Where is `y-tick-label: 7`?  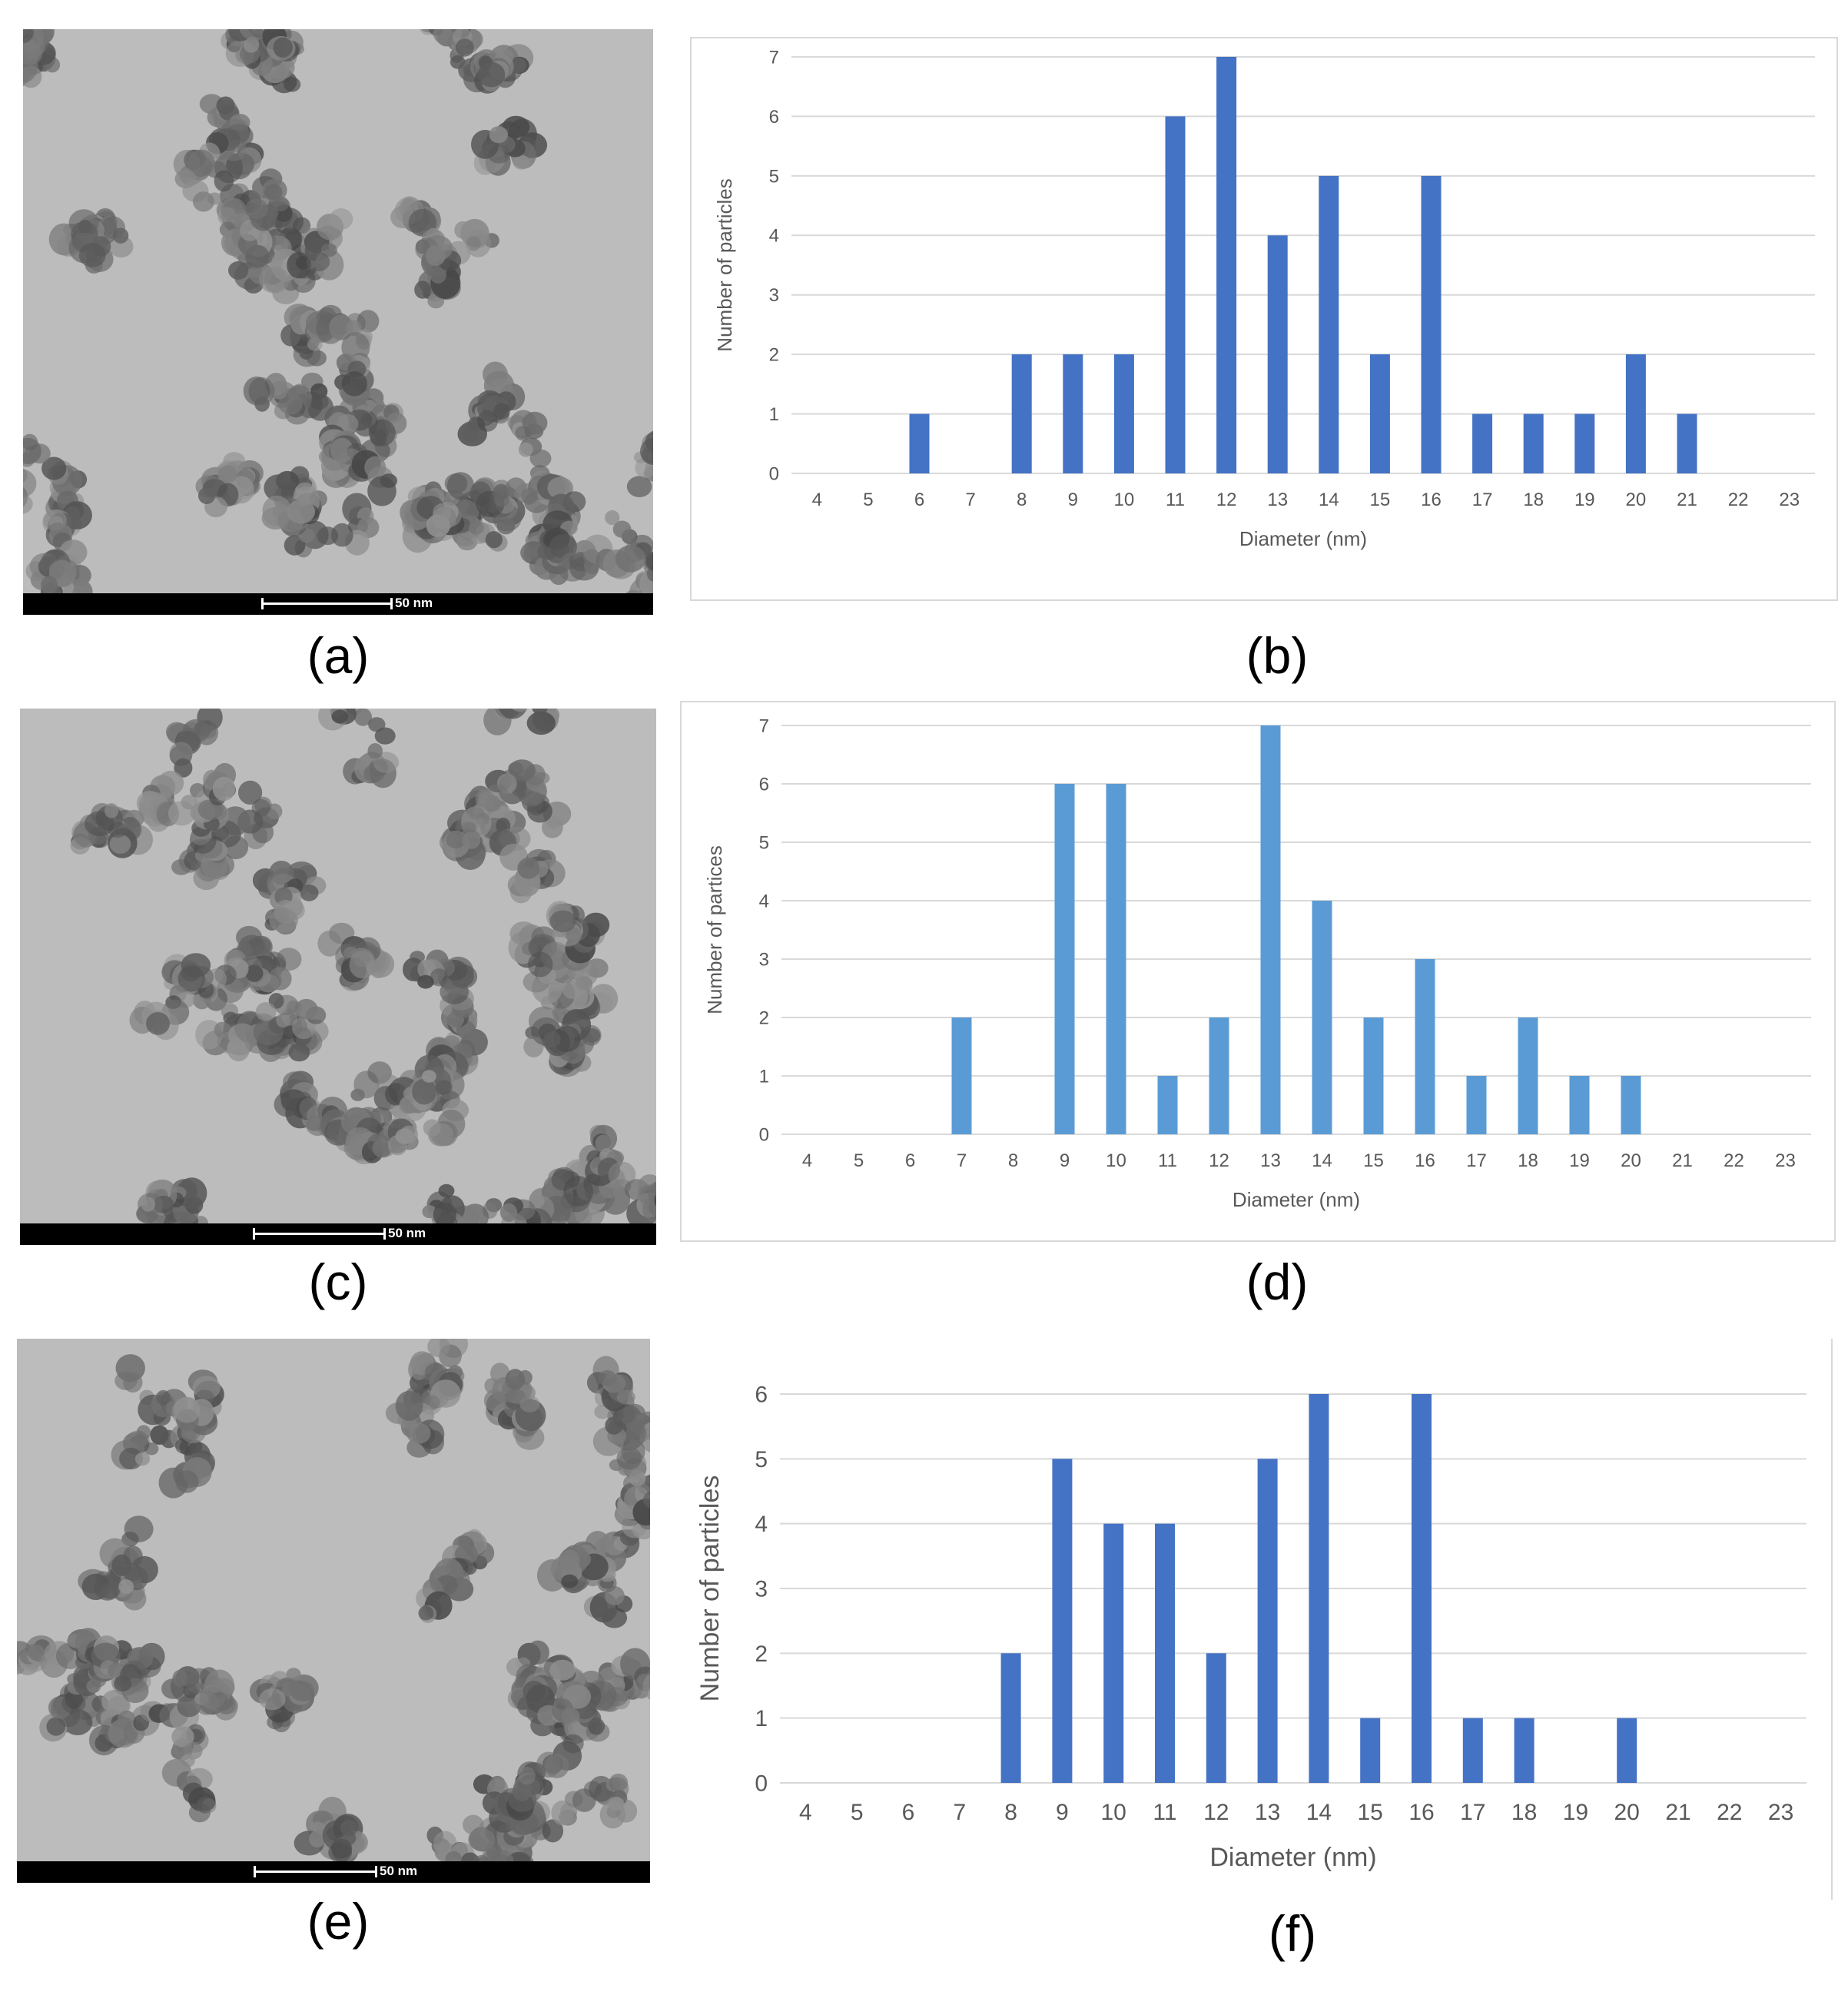
y-tick-label: 7 is located at coordinates (774, 57).